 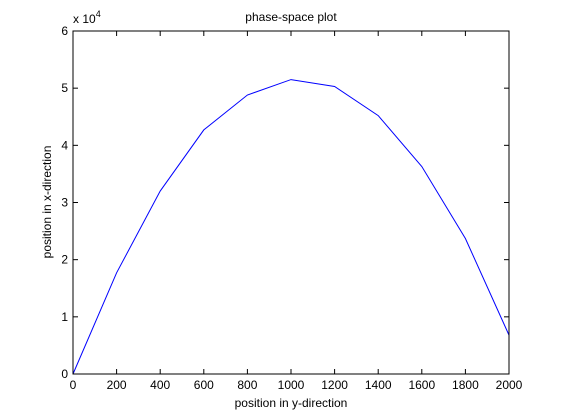 I want to click on y-tick-label-2: 2, so click(x=64, y=260).